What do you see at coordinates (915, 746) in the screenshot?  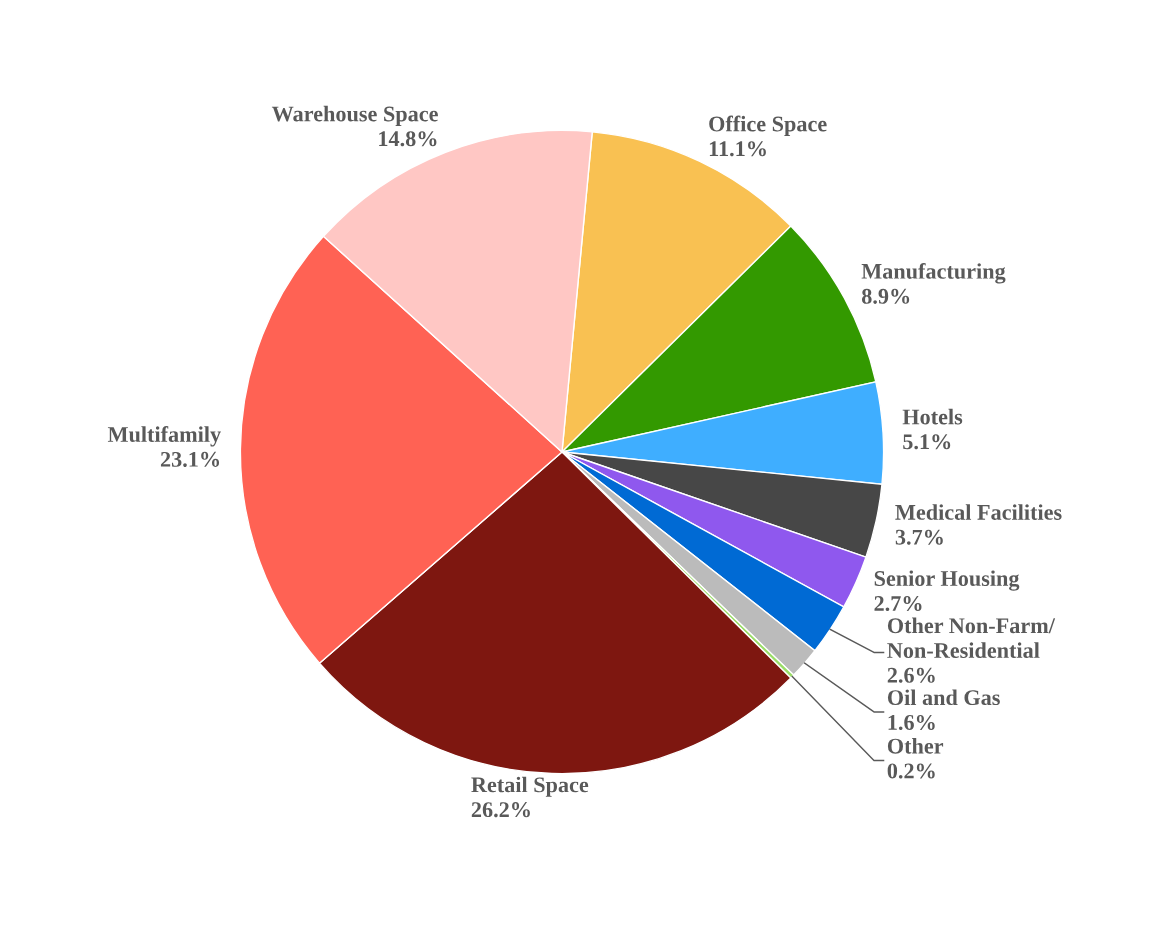 I see `slice-label: Other` at bounding box center [915, 746].